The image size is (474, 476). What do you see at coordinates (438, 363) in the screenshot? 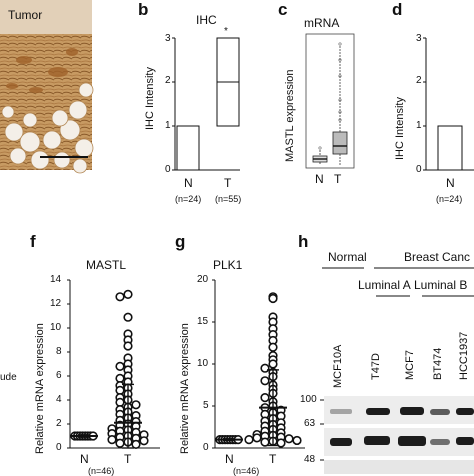
I see `lane-label-bt474: BT474` at bounding box center [438, 363].